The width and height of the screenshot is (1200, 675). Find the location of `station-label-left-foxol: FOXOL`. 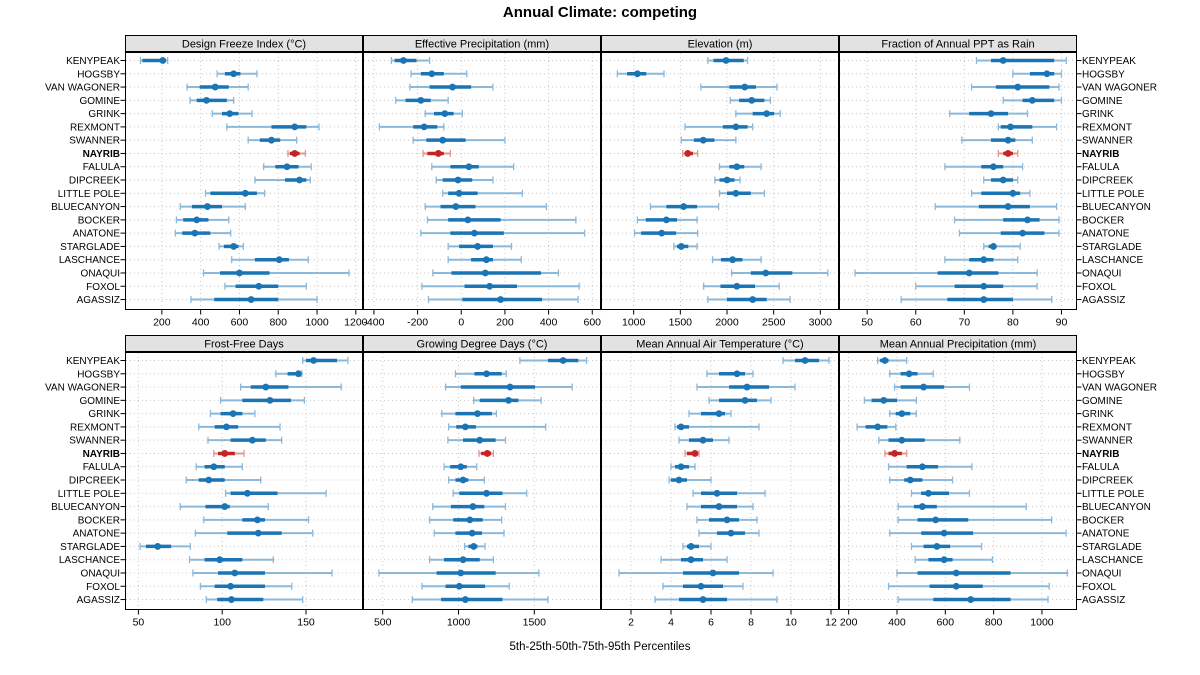

station-label-left-foxol: FOXOL is located at coordinates (103, 587).